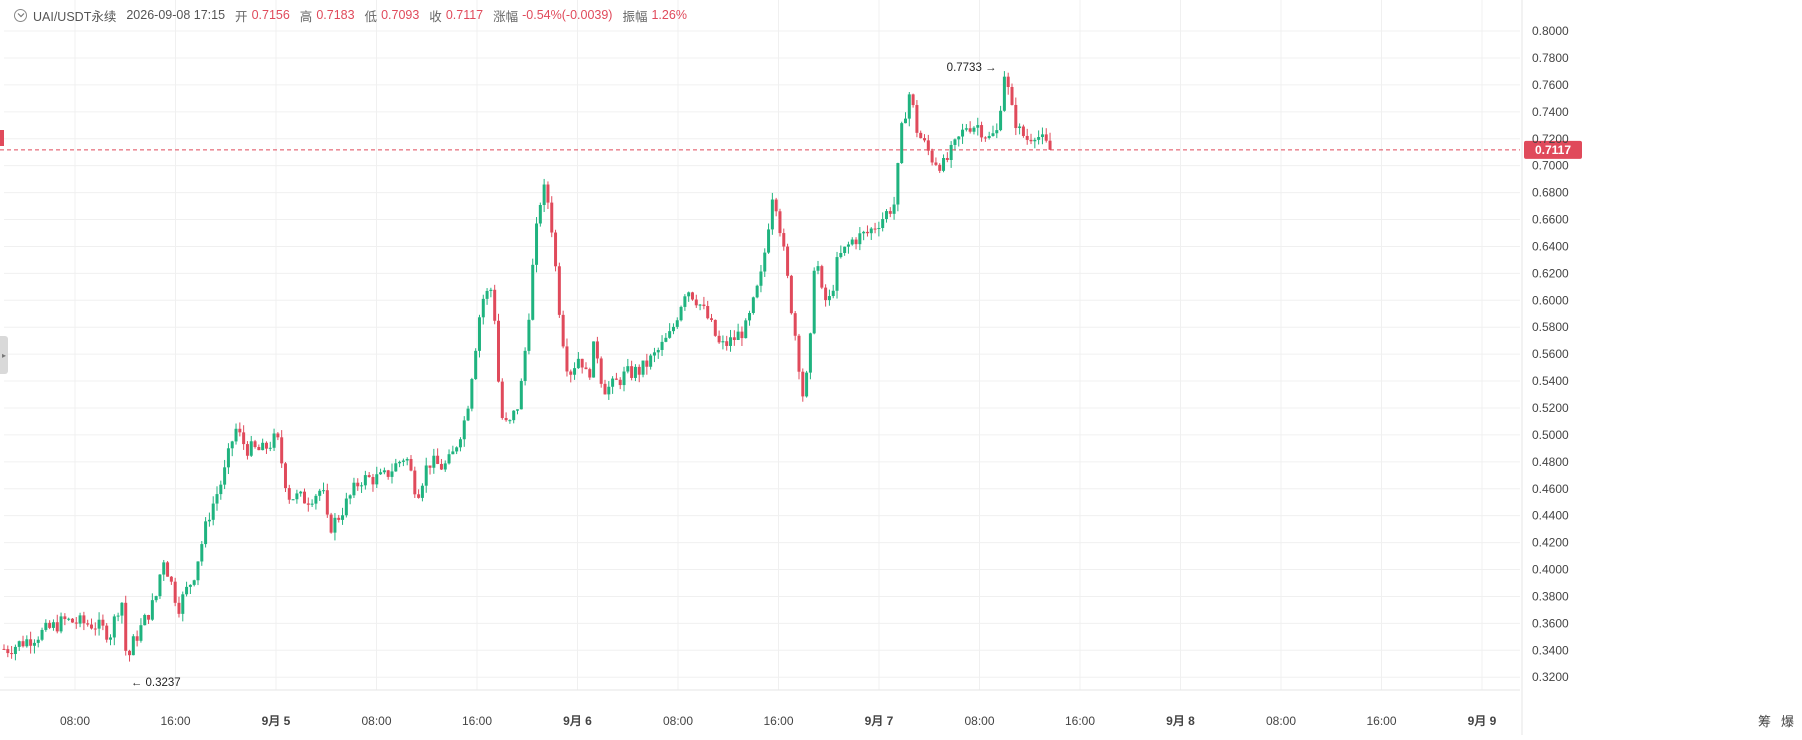 The height and width of the screenshot is (740, 1802). Describe the element at coordinates (371, 16) in the screenshot. I see `low-label: 低` at that location.